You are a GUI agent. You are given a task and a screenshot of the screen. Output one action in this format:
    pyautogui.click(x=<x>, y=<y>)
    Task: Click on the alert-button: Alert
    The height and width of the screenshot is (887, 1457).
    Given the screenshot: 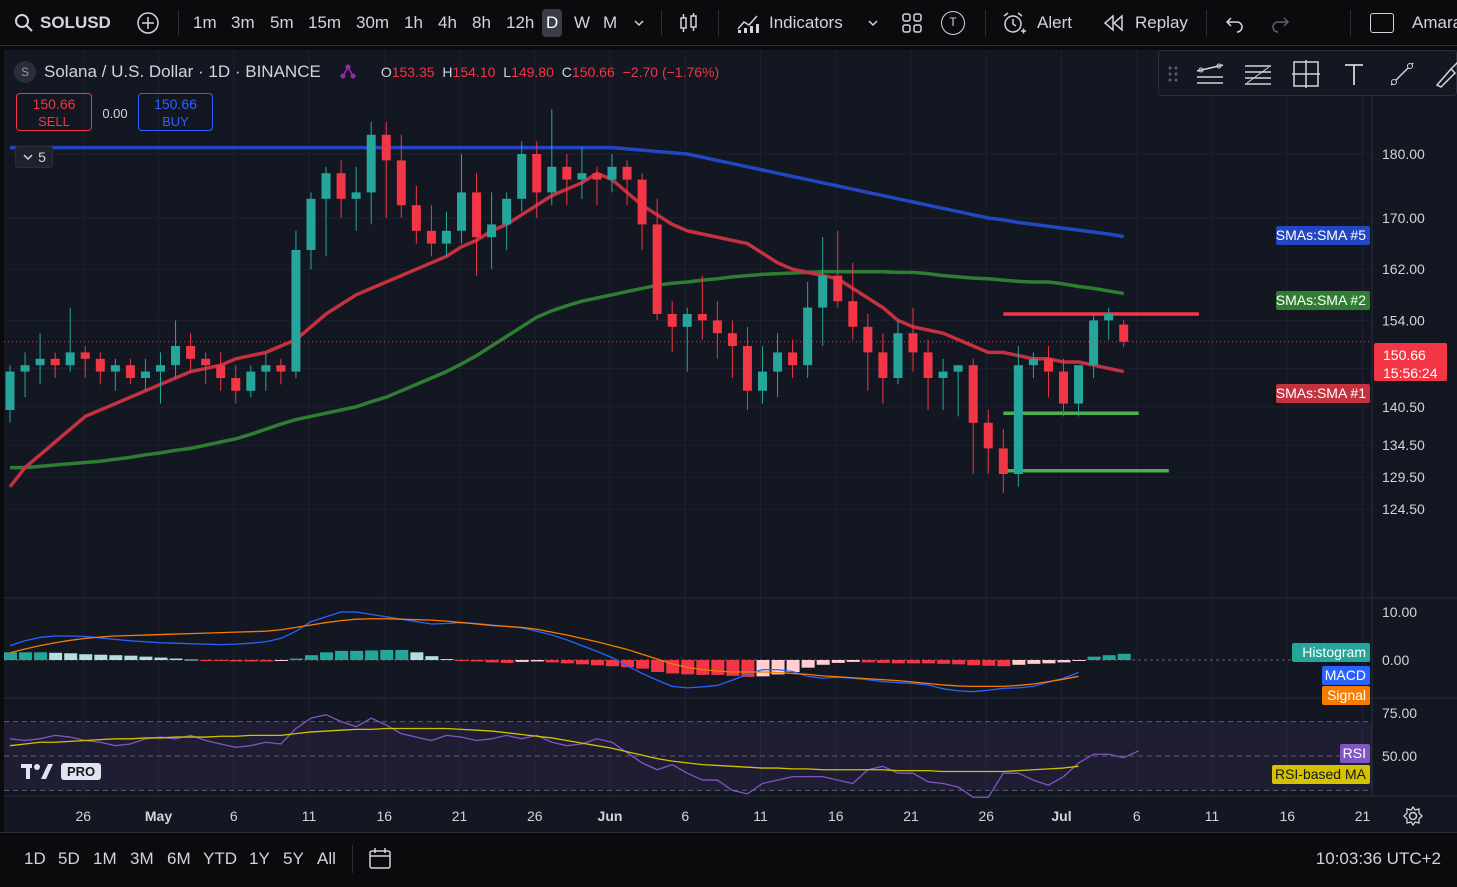 What is the action you would take?
    pyautogui.click(x=1036, y=23)
    